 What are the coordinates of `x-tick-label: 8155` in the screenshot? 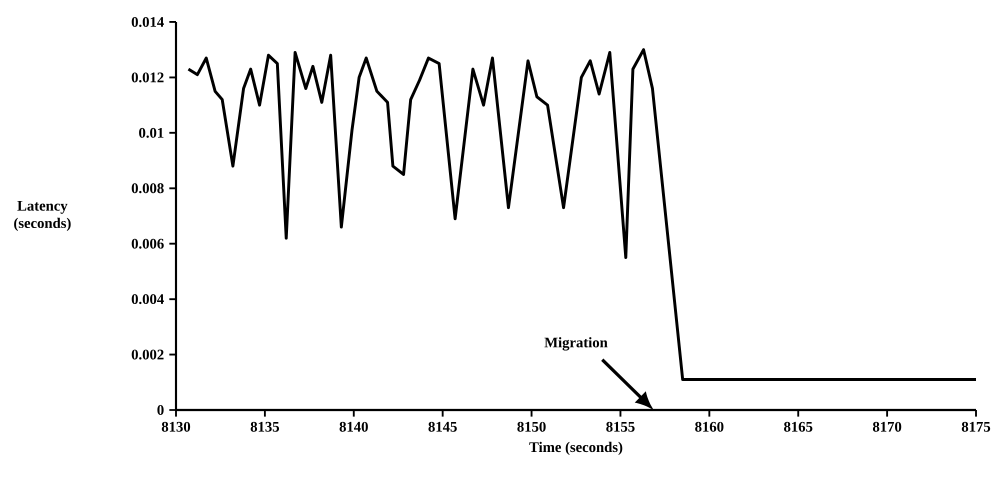 It's located at (620, 427).